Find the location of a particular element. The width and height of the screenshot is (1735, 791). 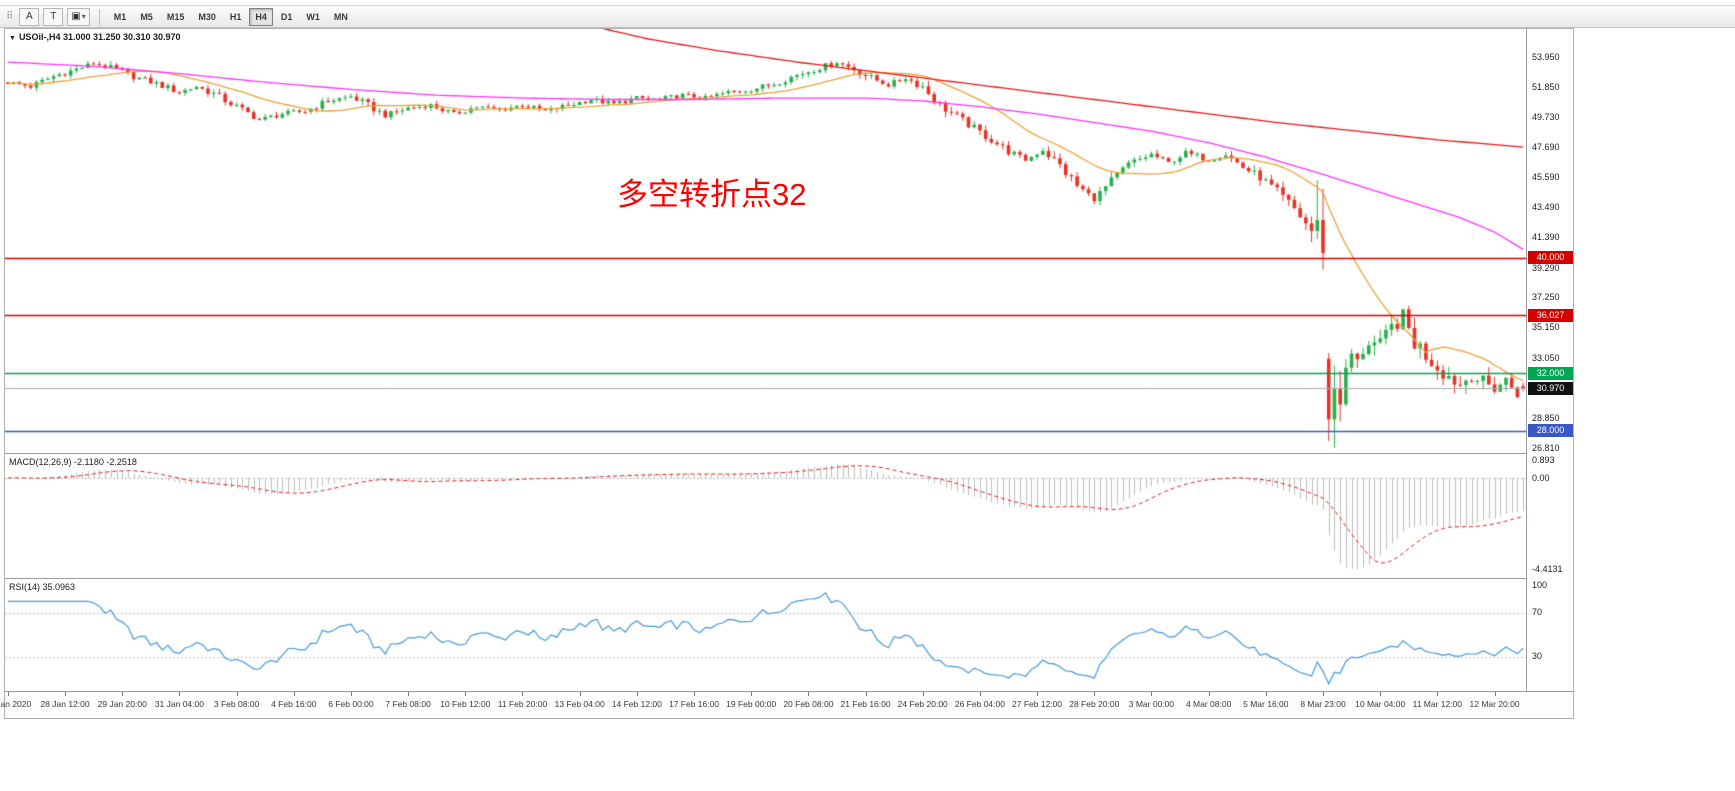

macd-canvas is located at coordinates (765, 516).